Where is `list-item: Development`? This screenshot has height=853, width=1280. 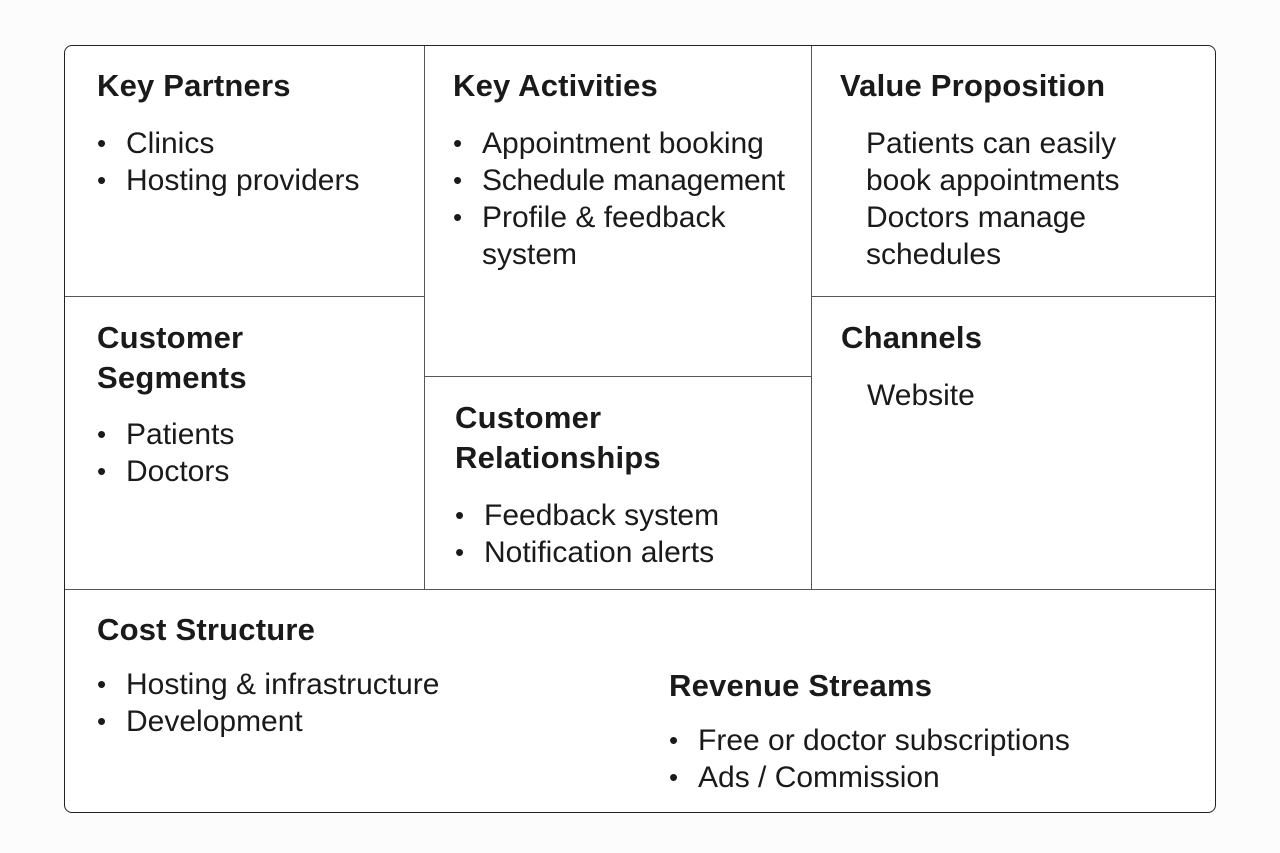
list-item: Development is located at coordinates (357, 721).